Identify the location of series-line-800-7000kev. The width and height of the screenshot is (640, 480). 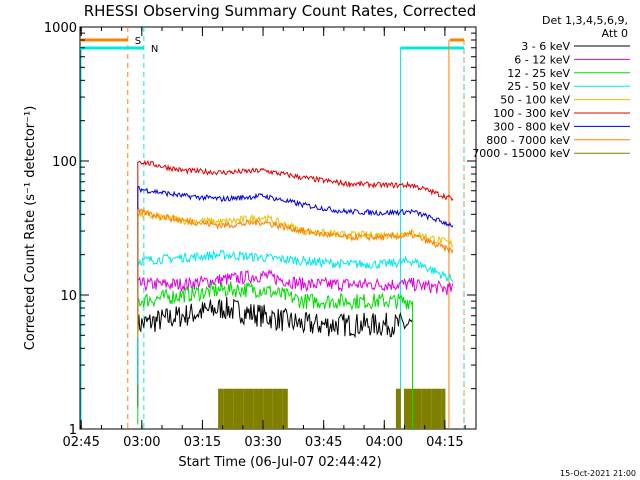
(295, 271).